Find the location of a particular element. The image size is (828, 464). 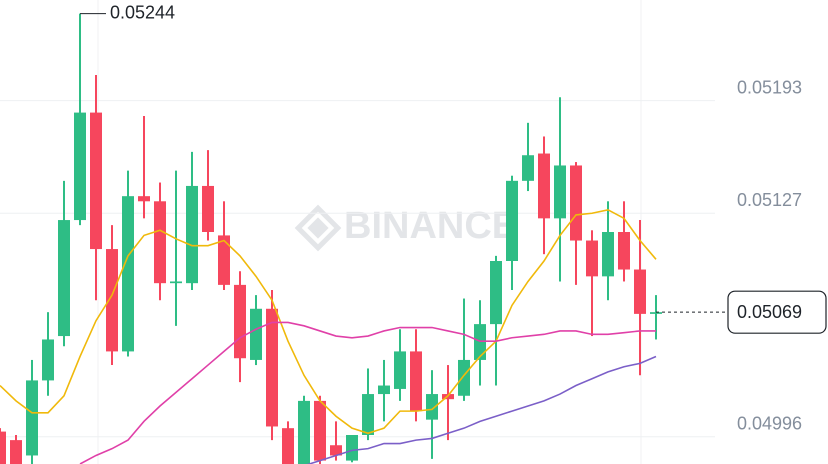

watermark-logo is located at coordinates (318, 228).